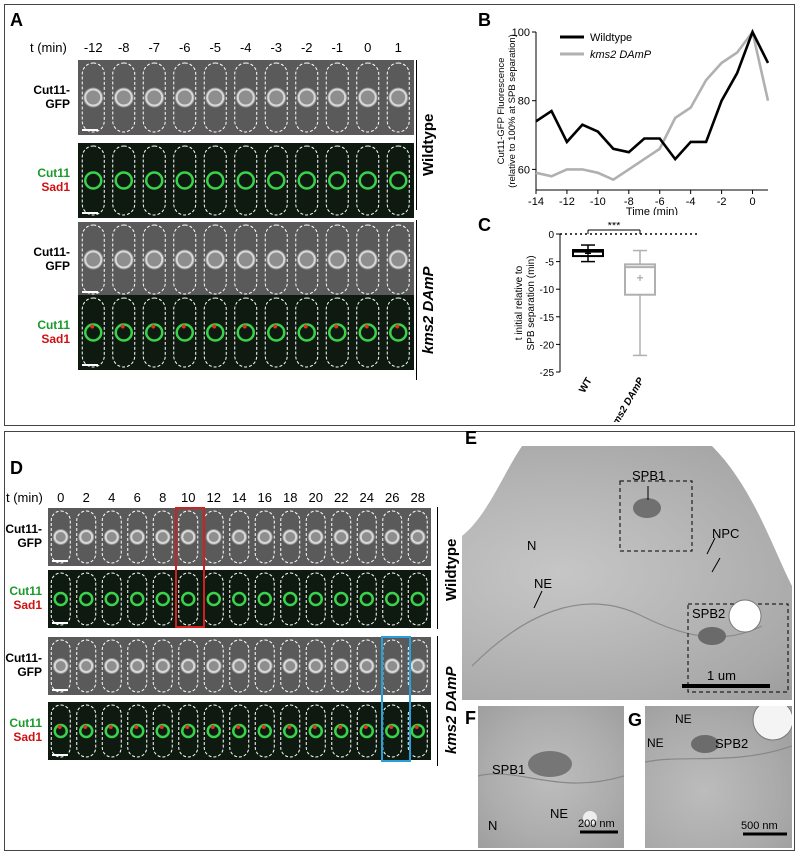  Describe the element at coordinates (428, 310) in the screenshot. I see `panel-a-mutant-label: kms2 DAmP` at that location.